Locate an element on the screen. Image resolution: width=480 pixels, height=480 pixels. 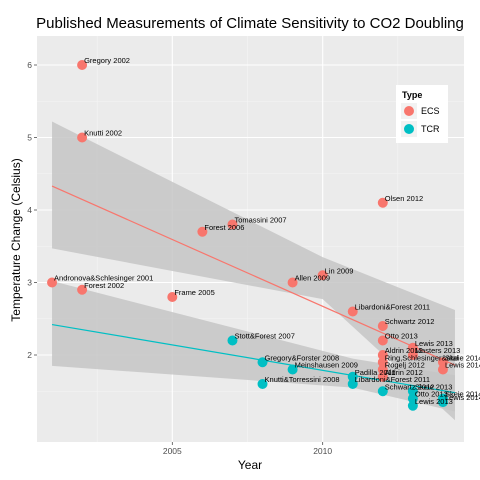
point-label: Stott&Forest 2007 is located at coordinates (264, 336).